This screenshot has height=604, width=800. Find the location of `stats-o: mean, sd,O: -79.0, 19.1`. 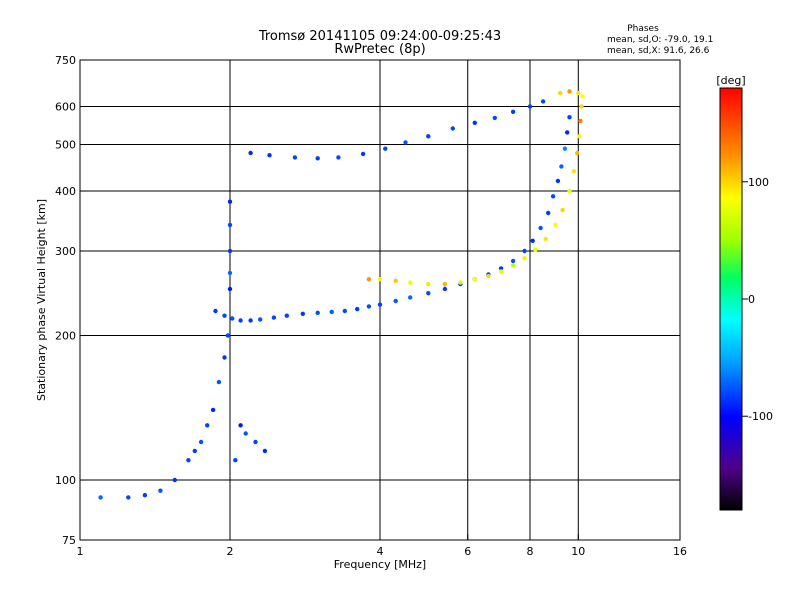

stats-o: mean, sd,O: -79.0, 19.1 is located at coordinates (660, 40).